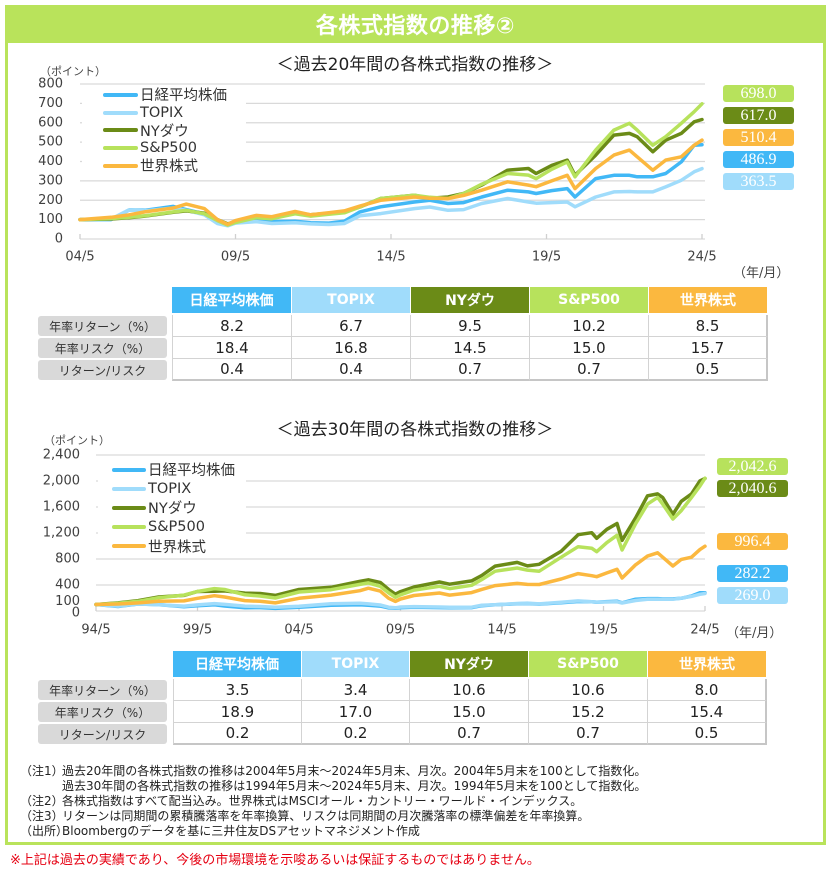 The height and width of the screenshot is (869, 830). Describe the element at coordinates (707, 664) in the screenshot. I see `column-header-world-equity: 世界株式` at that location.